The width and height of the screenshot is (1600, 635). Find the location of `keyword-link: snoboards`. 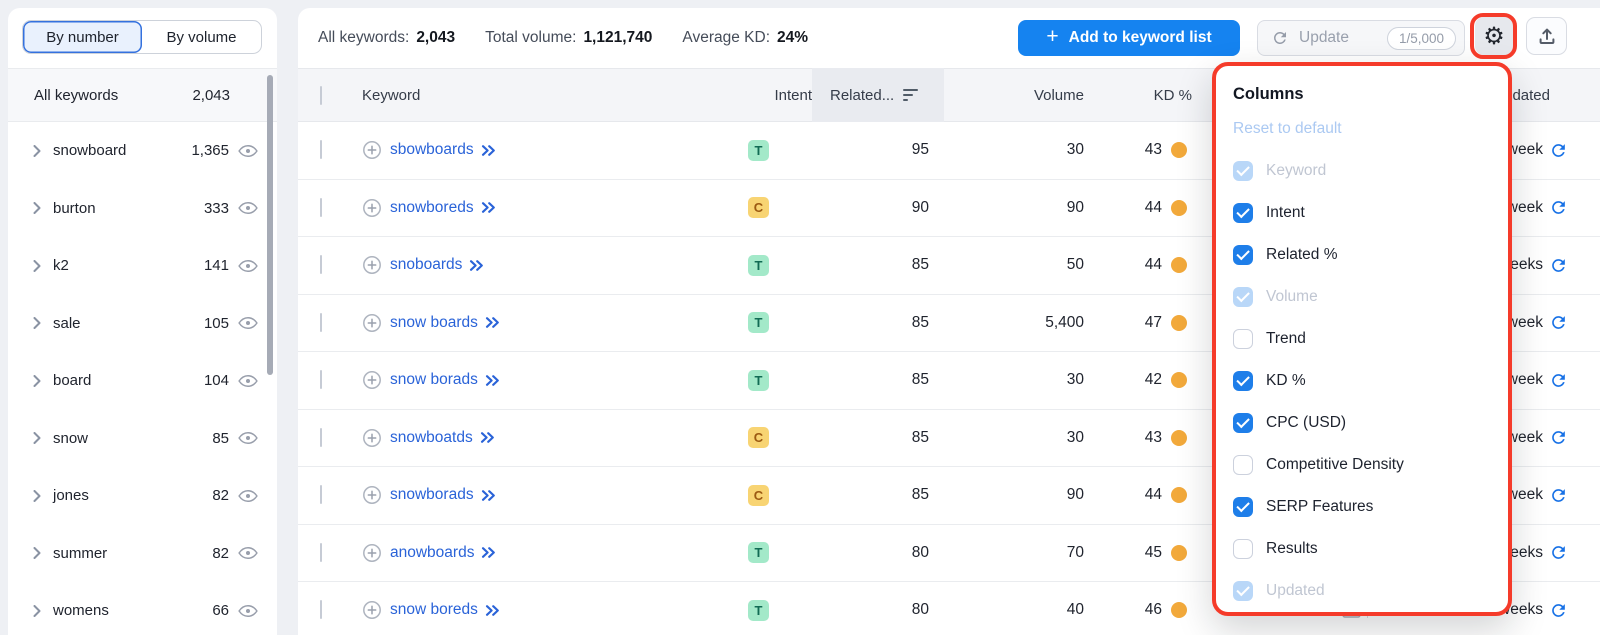

keyword-link: snoboards is located at coordinates (426, 265).